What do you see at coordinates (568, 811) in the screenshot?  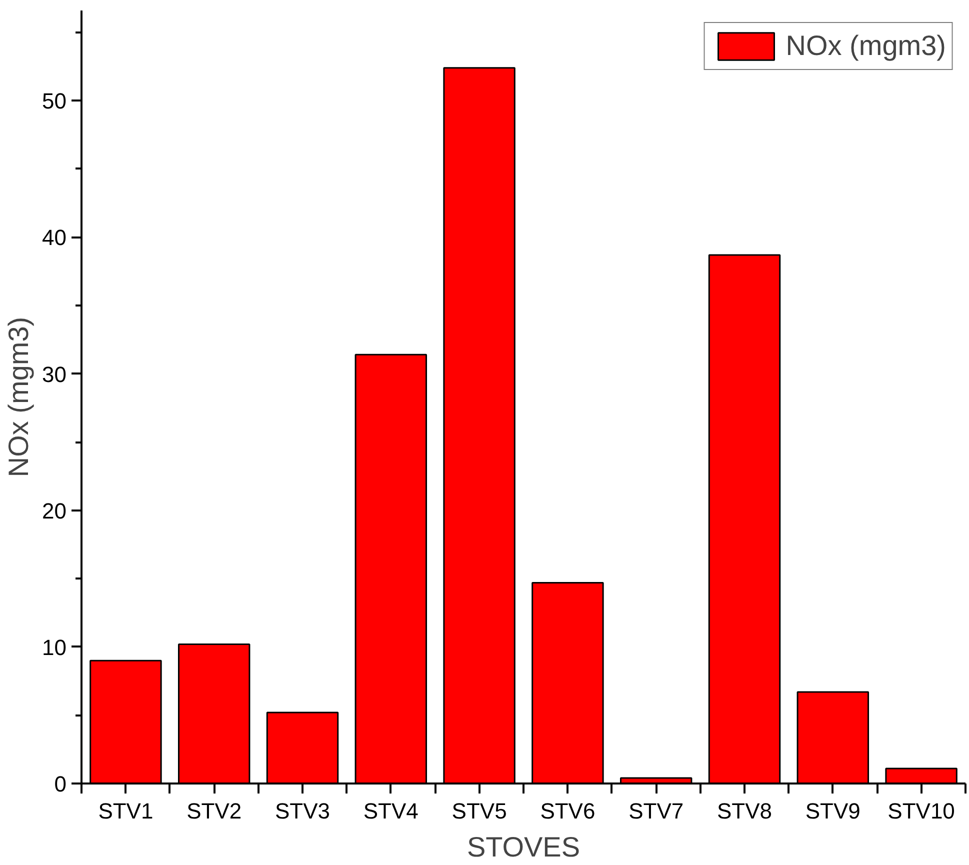 I see `x-tick-label: STV6` at bounding box center [568, 811].